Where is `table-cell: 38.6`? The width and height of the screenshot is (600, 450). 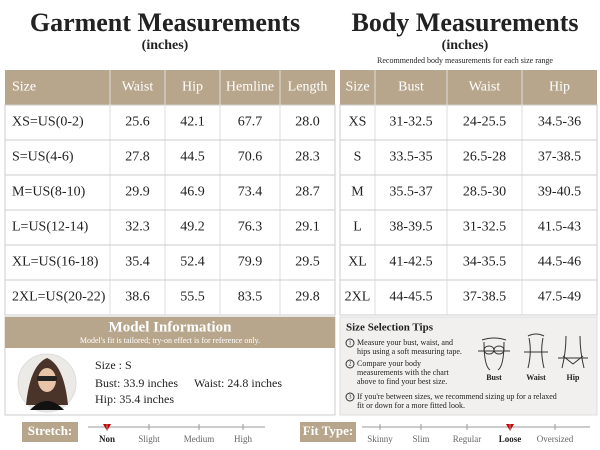
table-cell: 38.6 is located at coordinates (137, 297).